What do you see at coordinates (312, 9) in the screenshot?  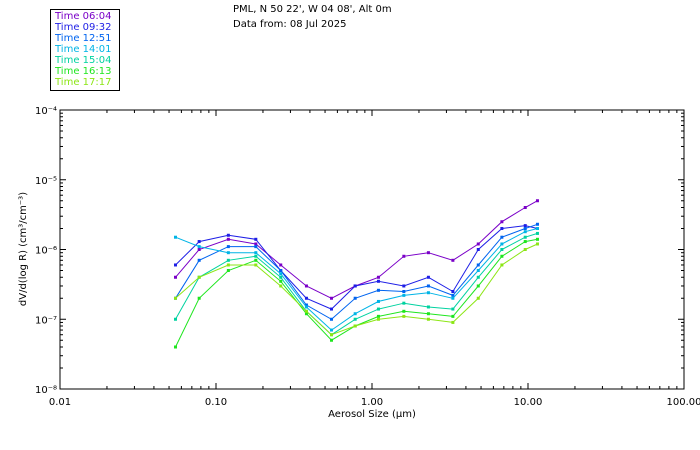 I see `station-header: PML, N 50 22', W 04 08', Alt 0m` at bounding box center [312, 9].